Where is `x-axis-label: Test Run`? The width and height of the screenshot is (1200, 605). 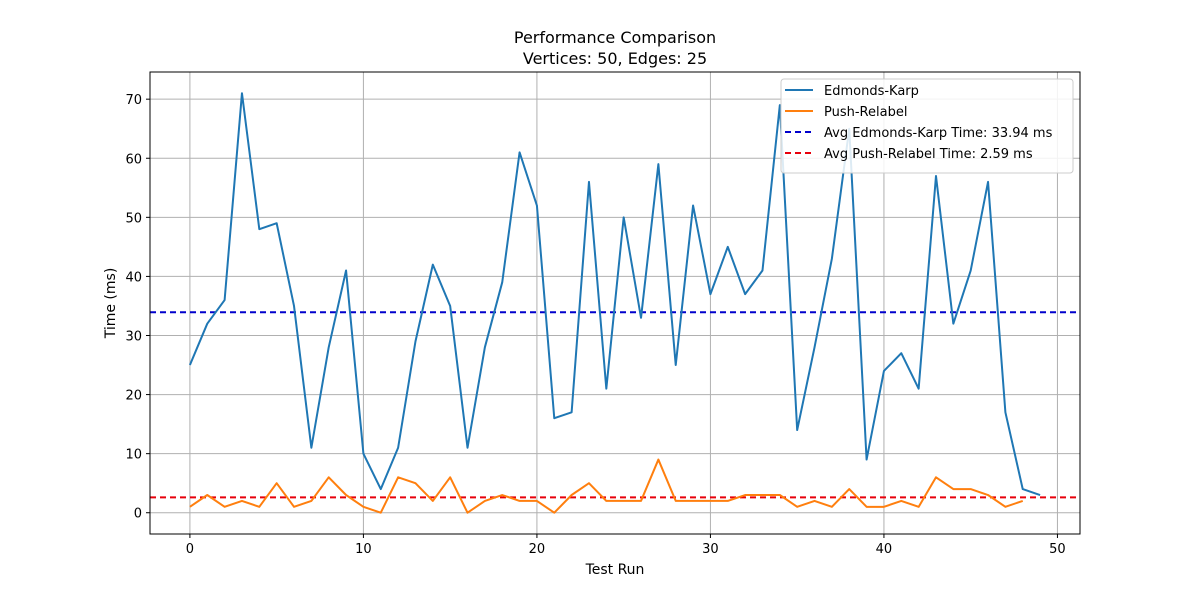
x-axis-label: Test Run is located at coordinates (615, 570).